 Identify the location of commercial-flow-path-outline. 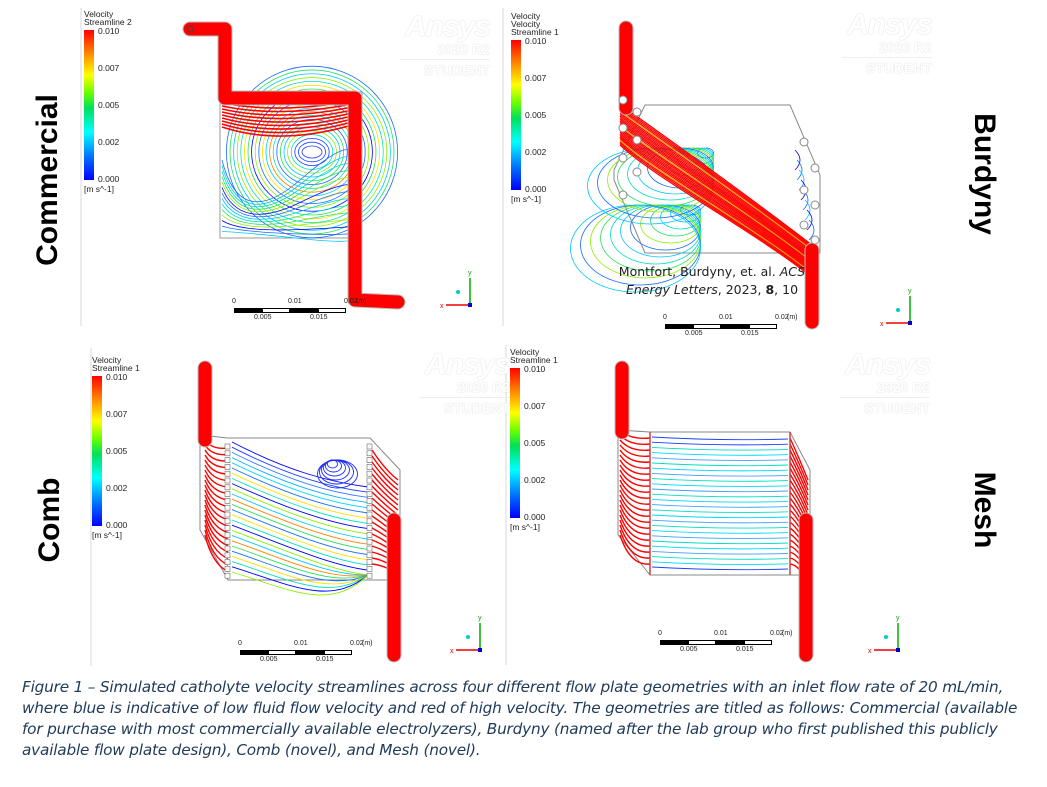
(294, 165).